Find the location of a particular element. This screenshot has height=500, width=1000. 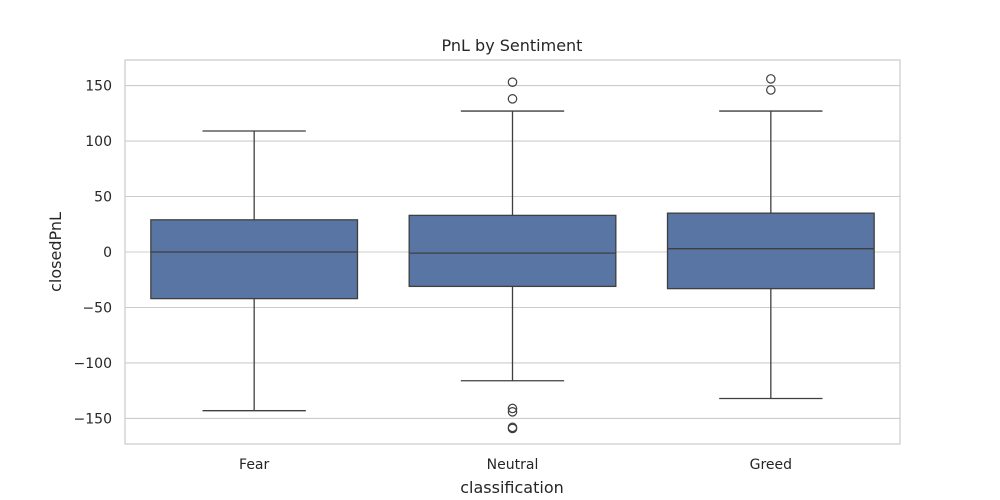

y-tick-label: 150 is located at coordinates (98, 87).